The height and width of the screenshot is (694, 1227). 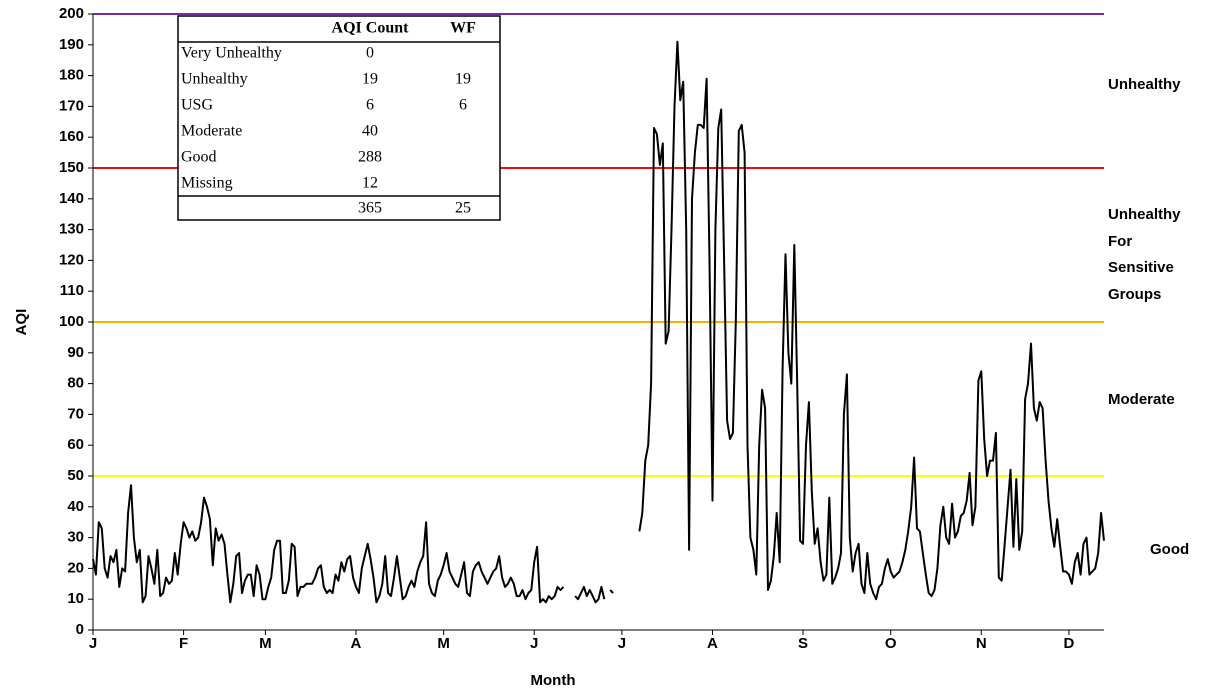 I want to click on x-tick-label: F, so click(x=183, y=643).